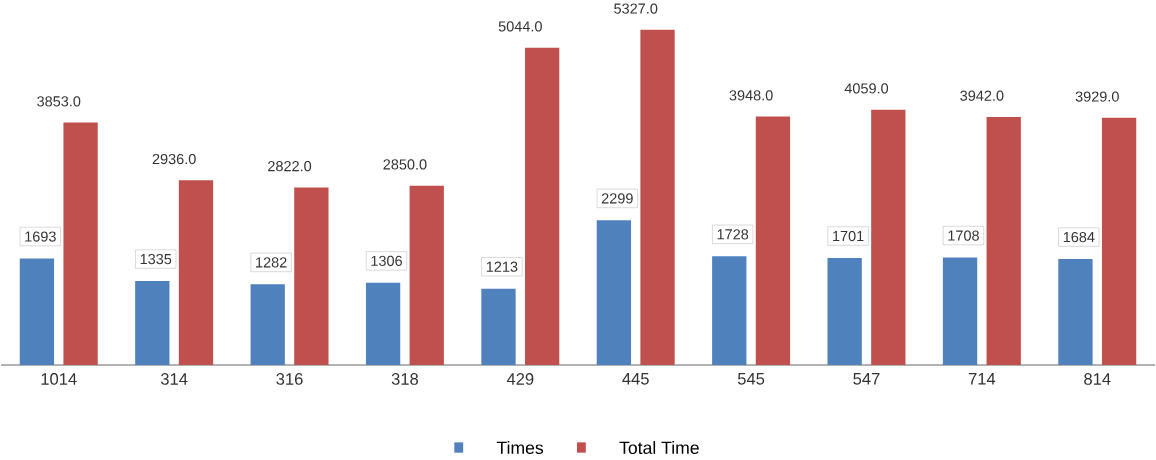 The image size is (1156, 460). I want to click on x-tick-label: 316, so click(289, 379).